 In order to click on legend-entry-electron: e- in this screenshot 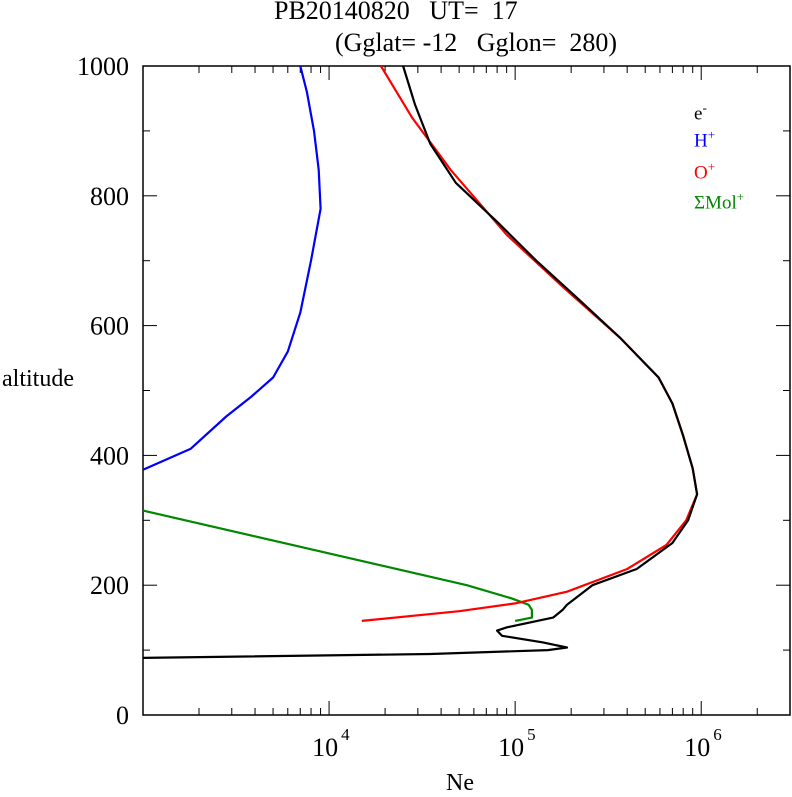, I will do `click(700, 112)`.